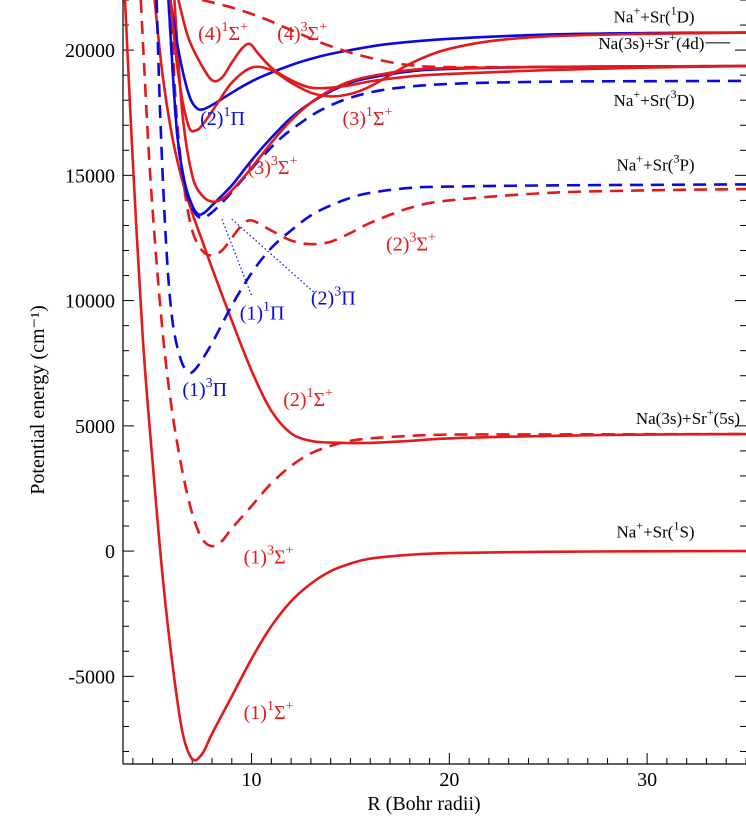 This screenshot has height=825, width=746. I want to click on curve-label: (1)1Π, so click(262, 311).